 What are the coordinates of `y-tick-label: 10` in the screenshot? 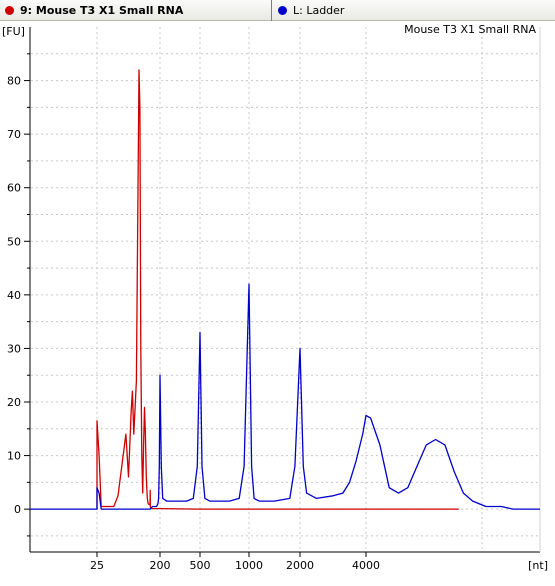 It's located at (14, 456).